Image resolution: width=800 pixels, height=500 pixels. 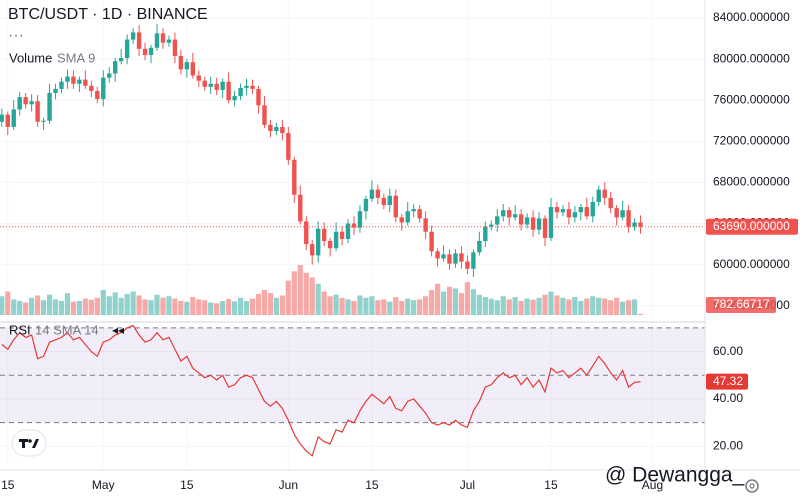 What do you see at coordinates (551, 485) in the screenshot?
I see `x-tick-label: 15` at bounding box center [551, 485].